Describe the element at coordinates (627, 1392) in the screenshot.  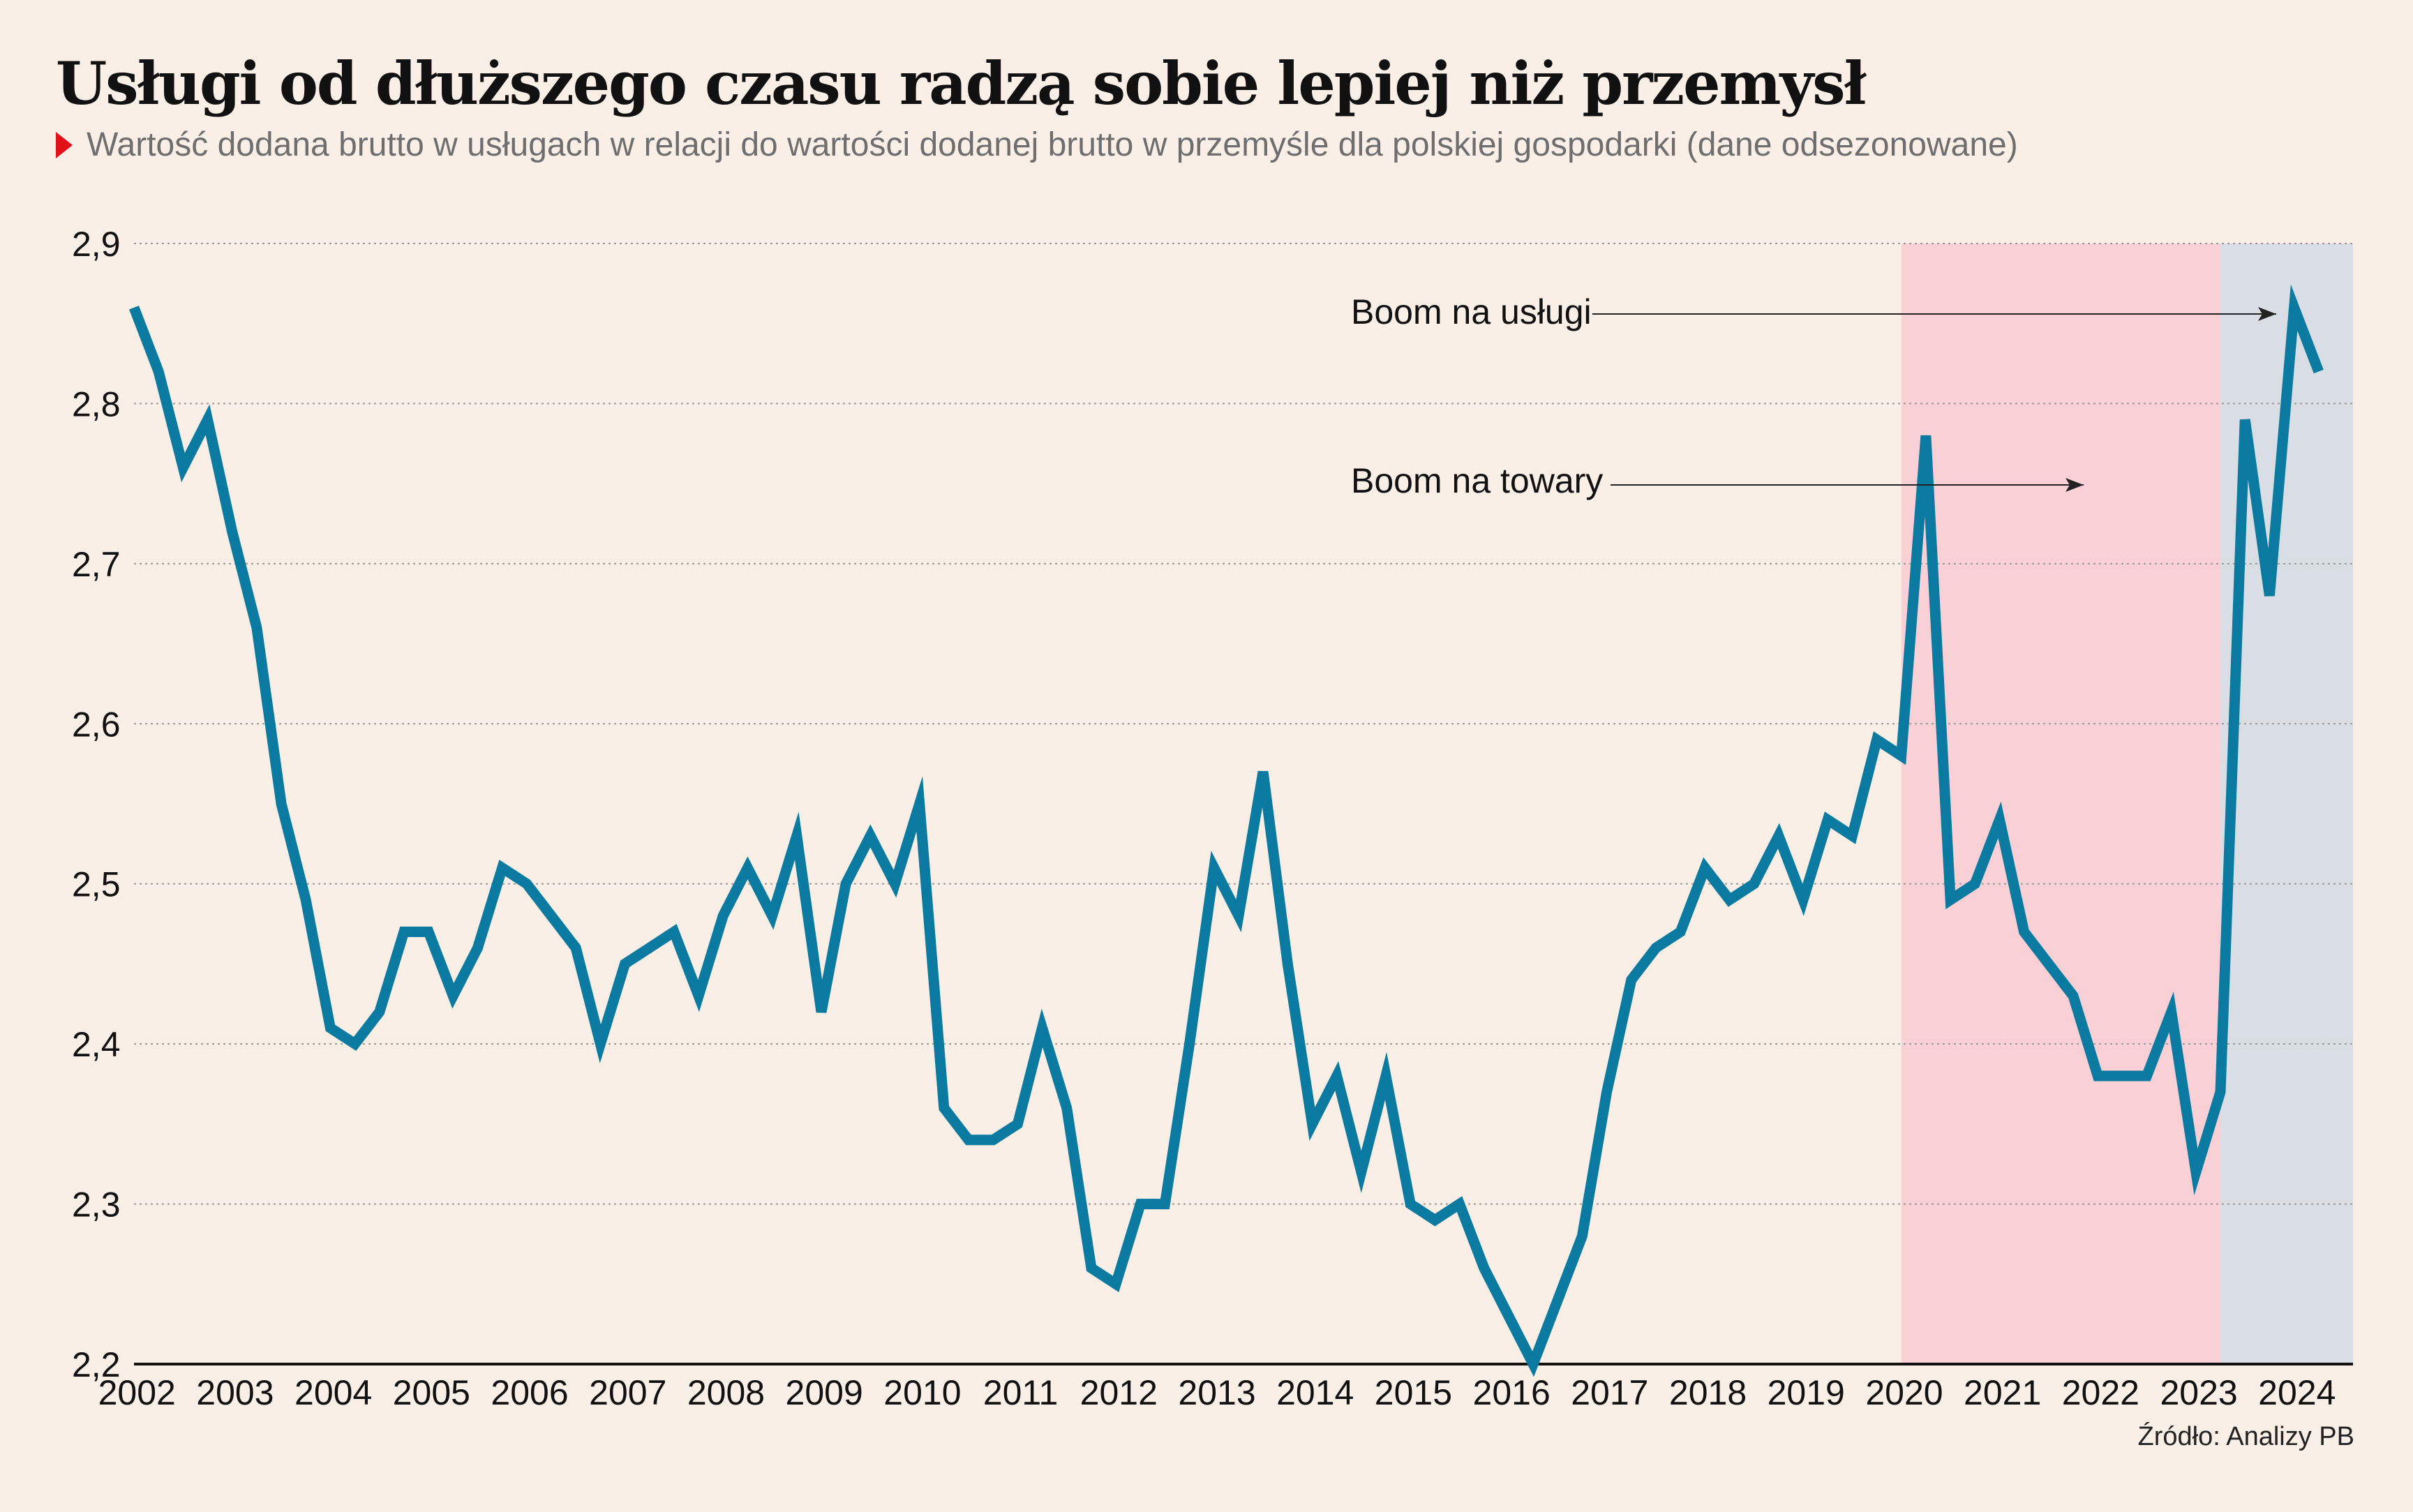
I see `x-tick-label: 2007` at that location.